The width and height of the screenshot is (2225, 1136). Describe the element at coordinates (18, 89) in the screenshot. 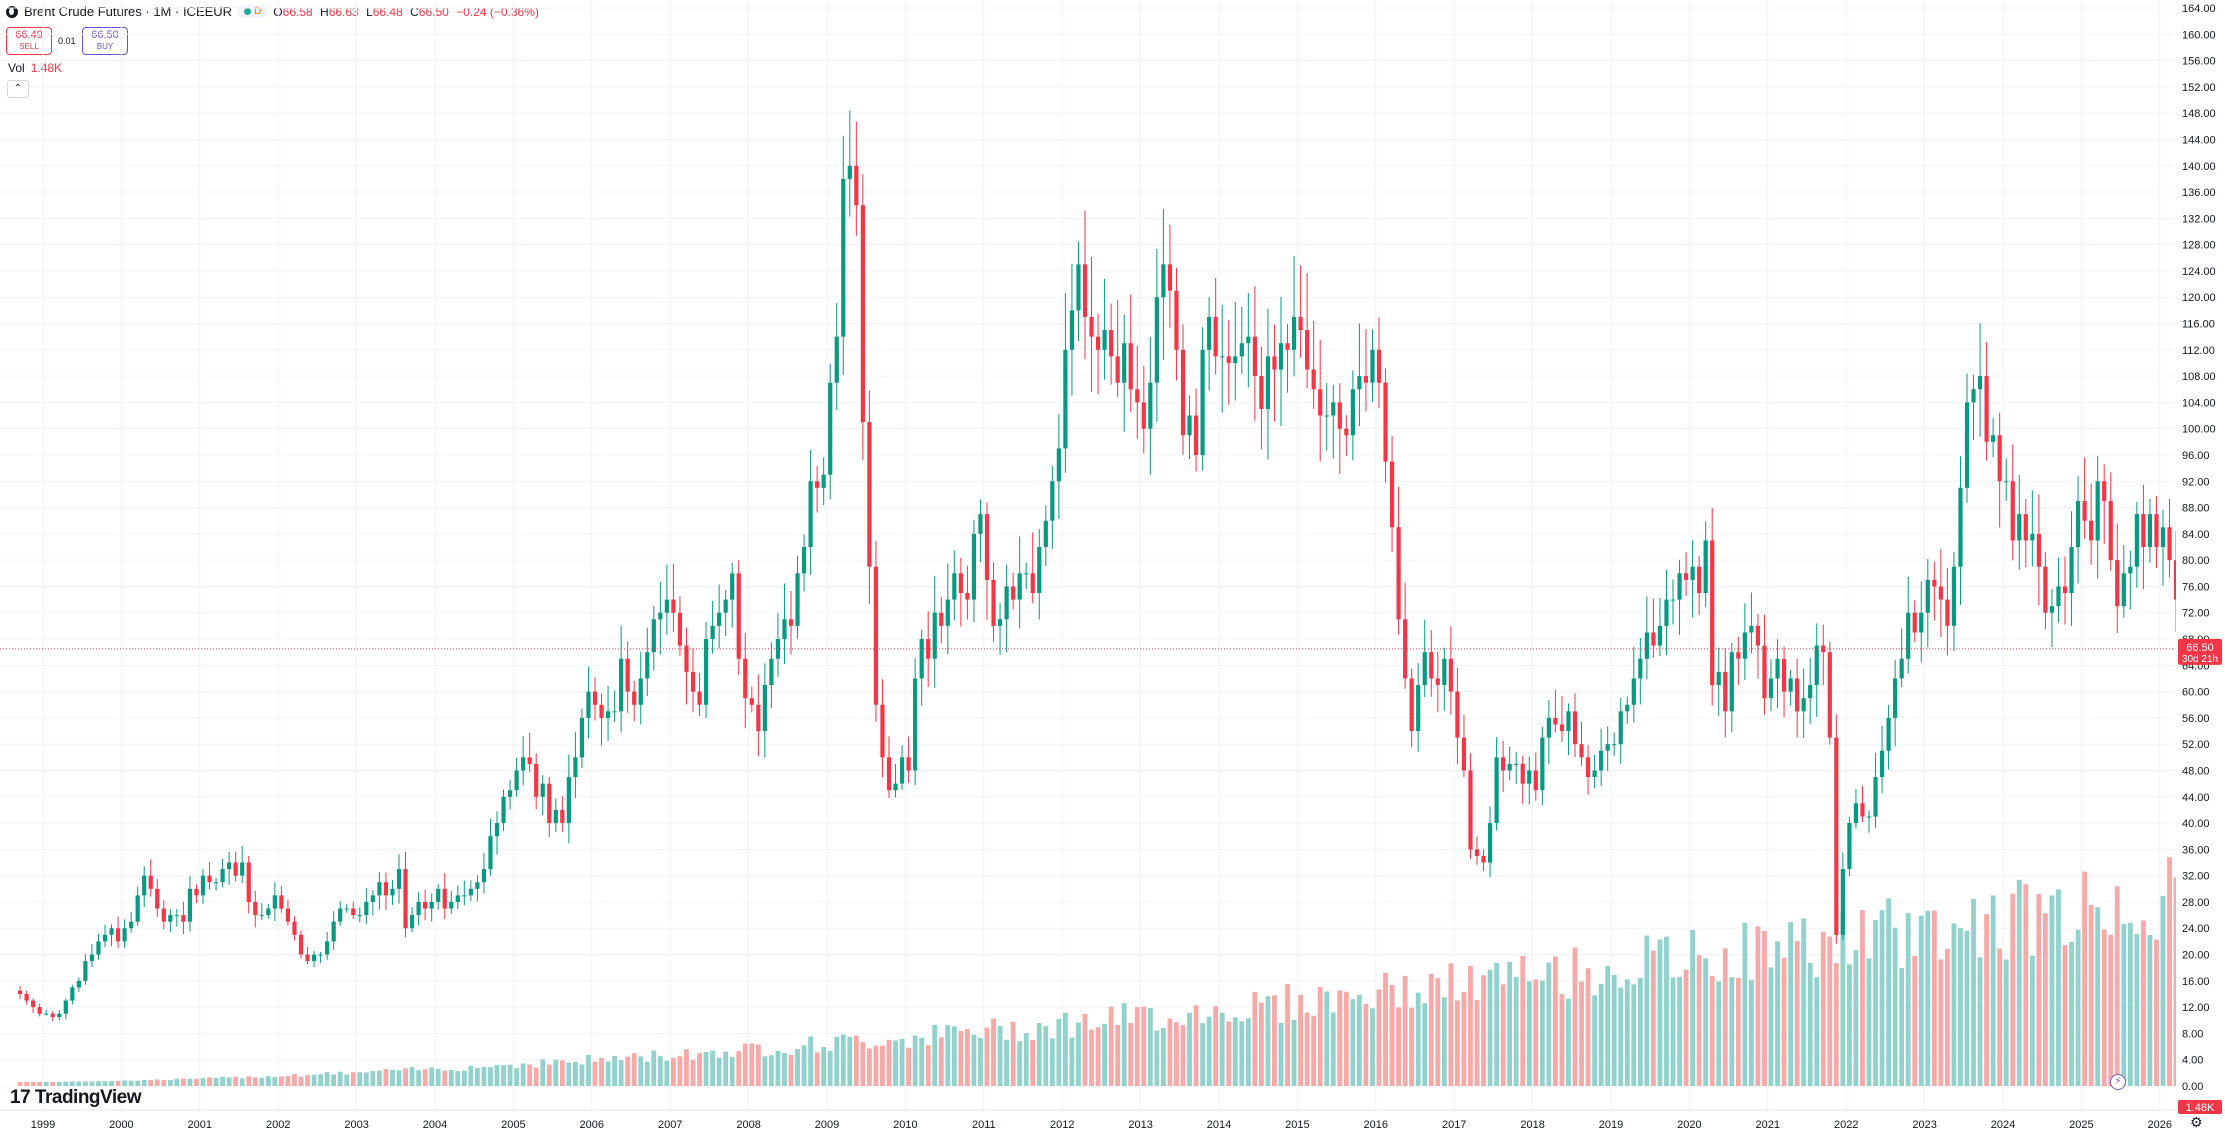

I see `collapse-legend-button: ⌃` at that location.